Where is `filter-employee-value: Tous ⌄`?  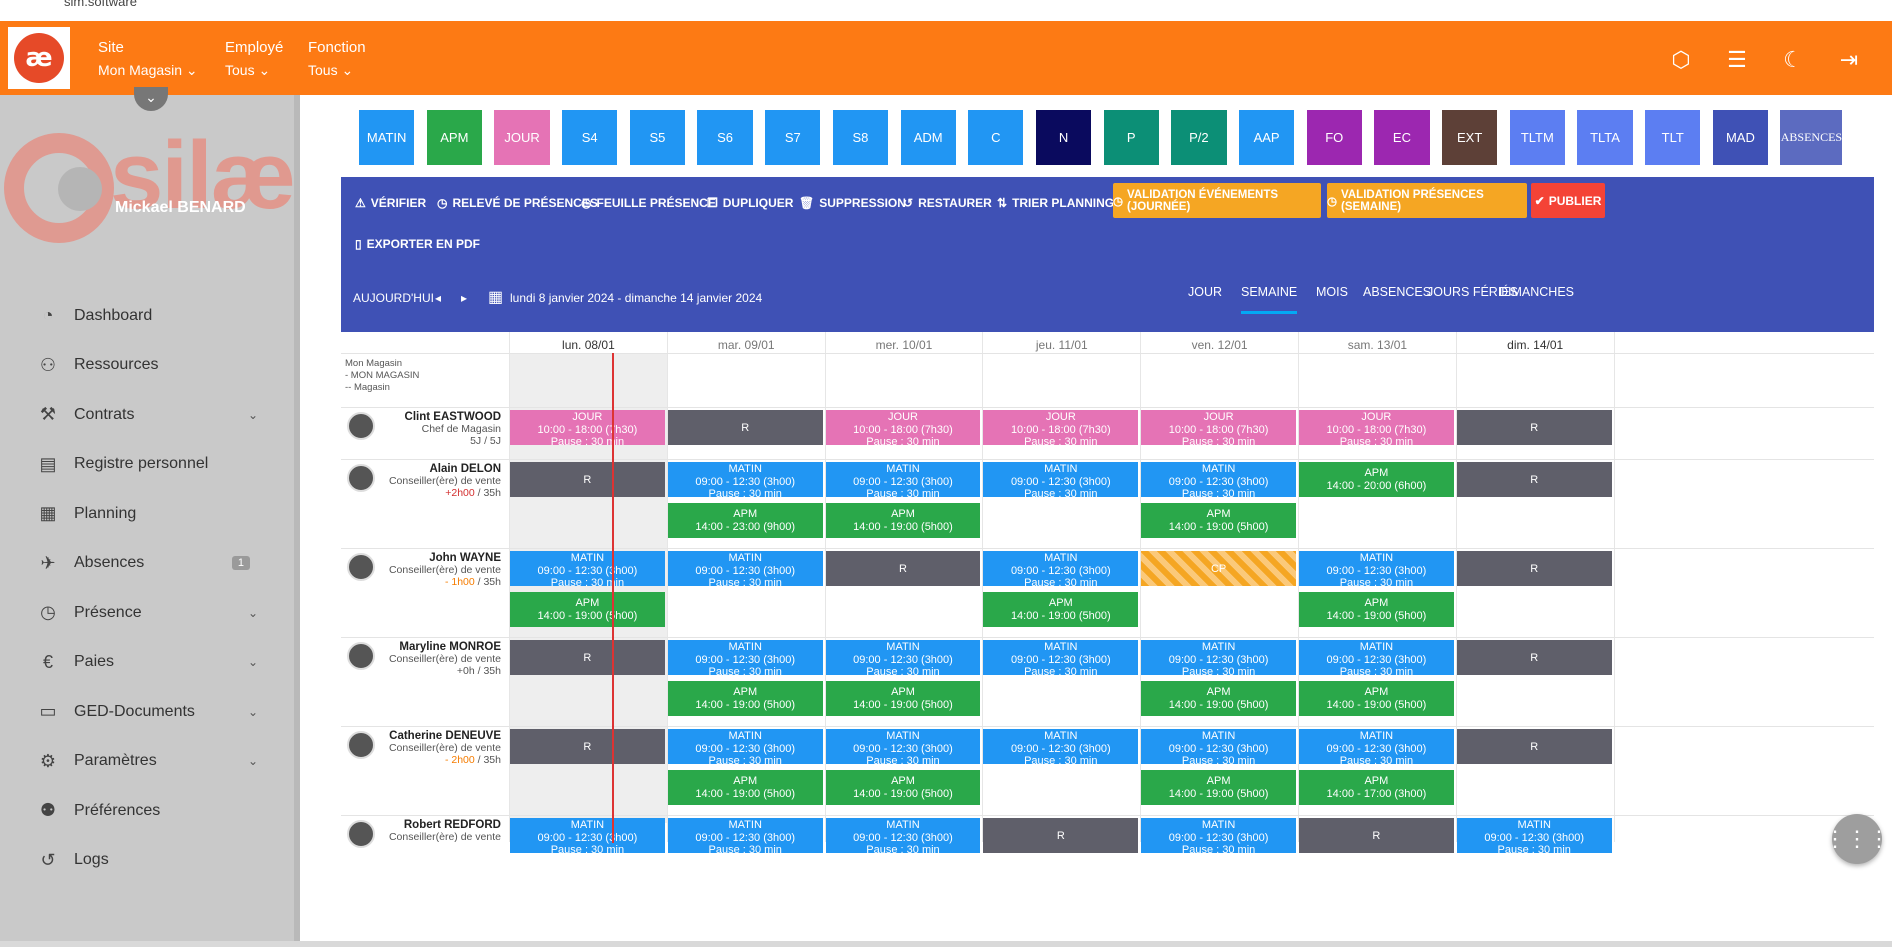
filter-employee-value: Tous ⌄ is located at coordinates (248, 70).